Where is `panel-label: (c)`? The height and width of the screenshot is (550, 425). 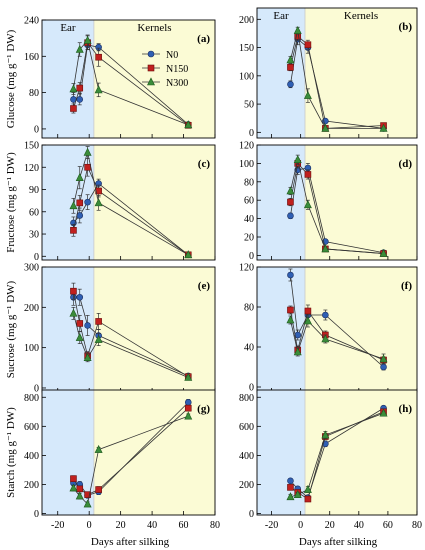 panel-label: (c) is located at coordinates (204, 164).